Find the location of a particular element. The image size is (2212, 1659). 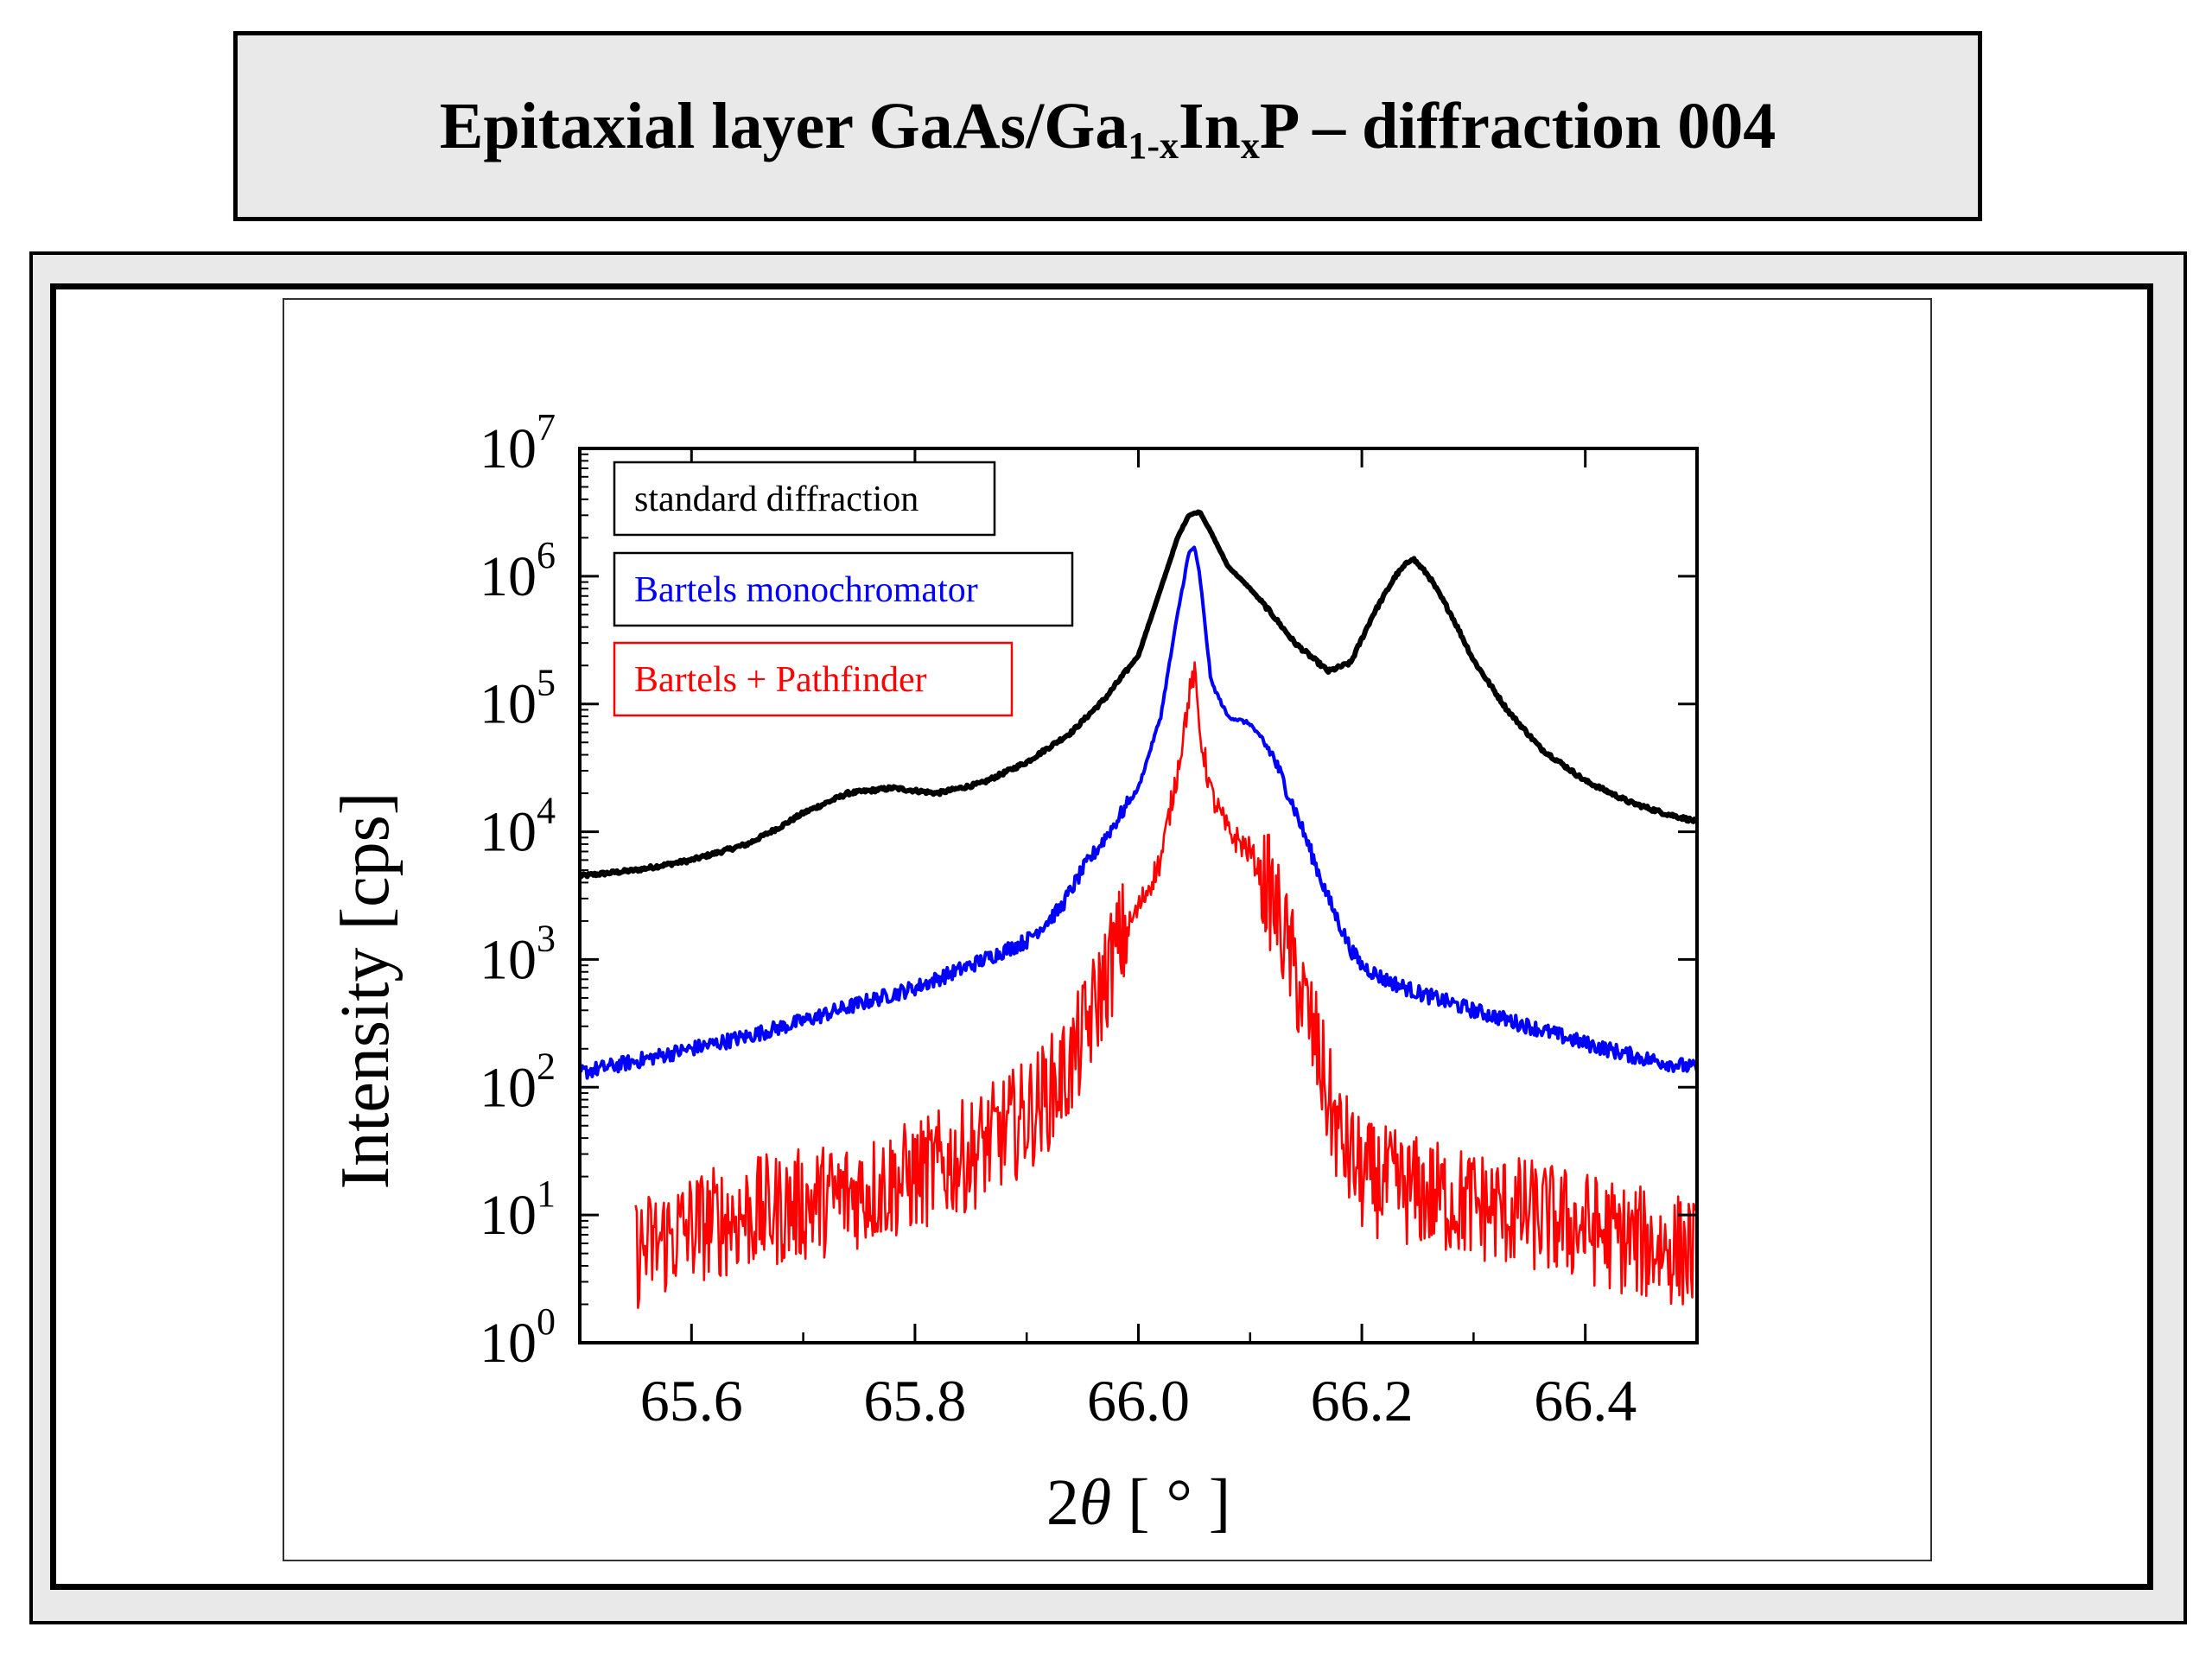

y-tick-label: 10³ is located at coordinates (518, 954).